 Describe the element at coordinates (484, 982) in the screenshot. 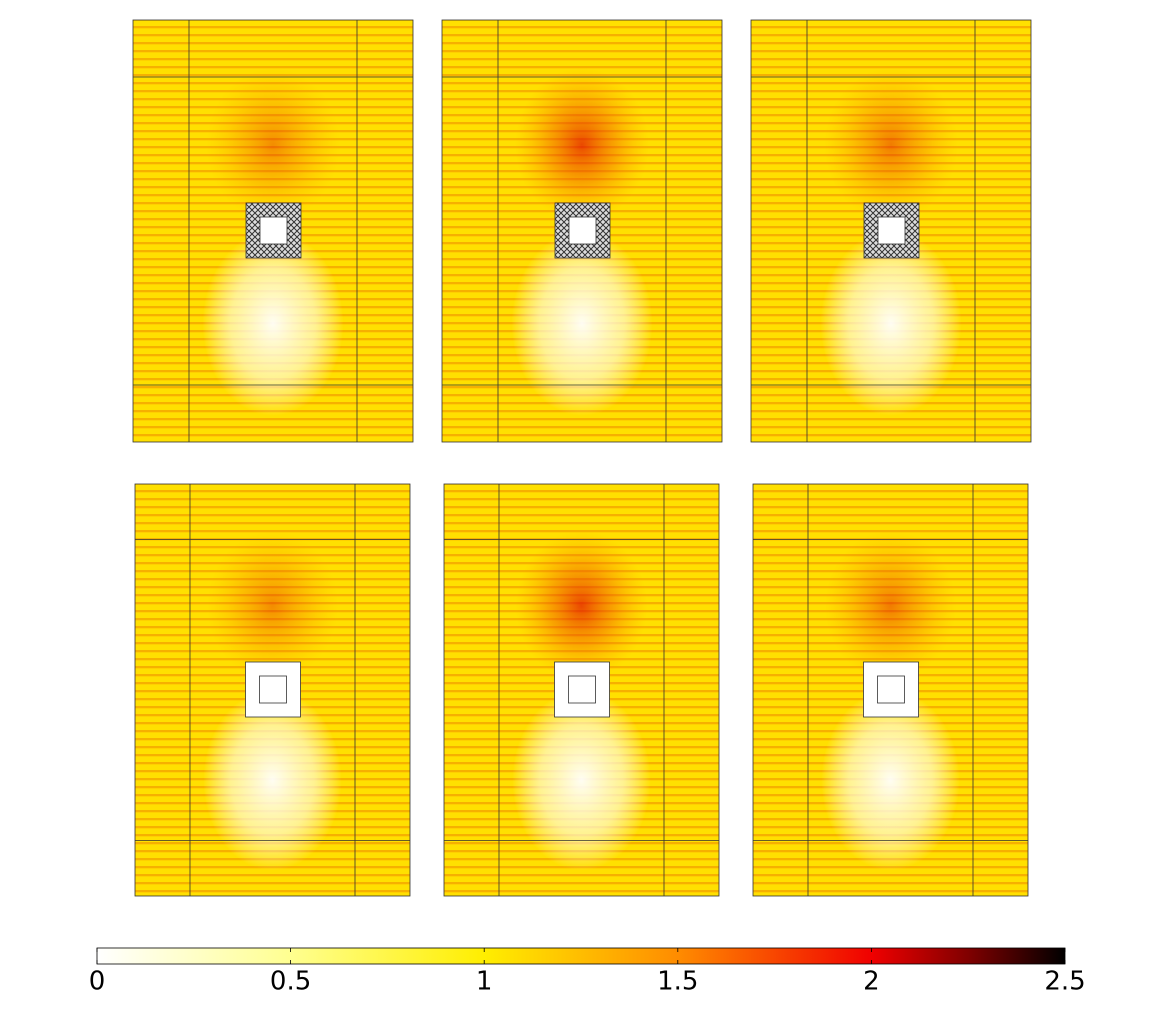

I see `colorbar-tick-label: 1` at that location.